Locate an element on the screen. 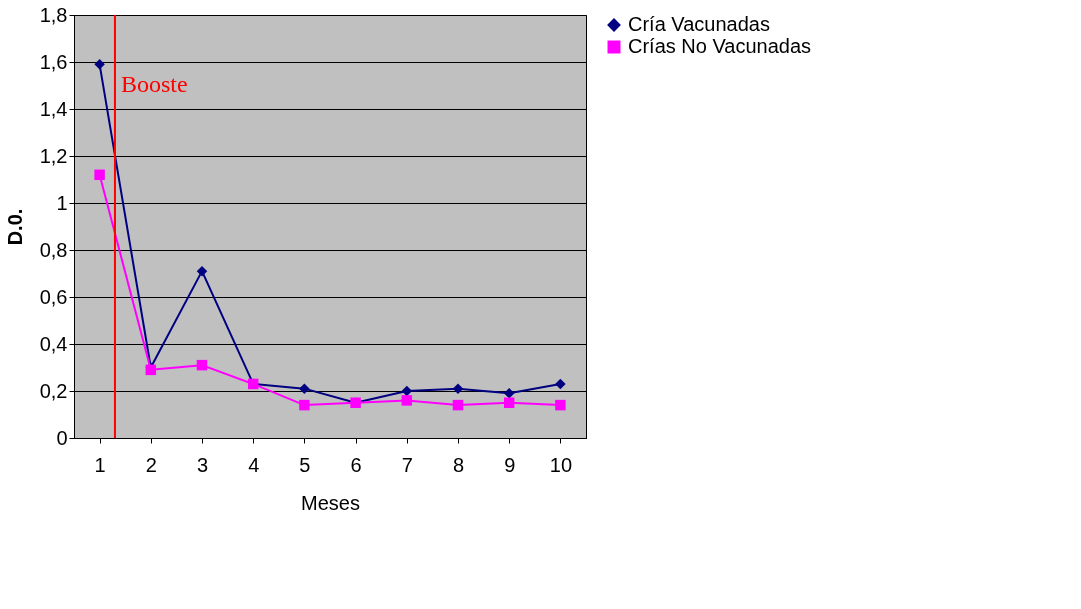 This screenshot has width=1081, height=609. y-tick-label: 1 is located at coordinates (62, 202).